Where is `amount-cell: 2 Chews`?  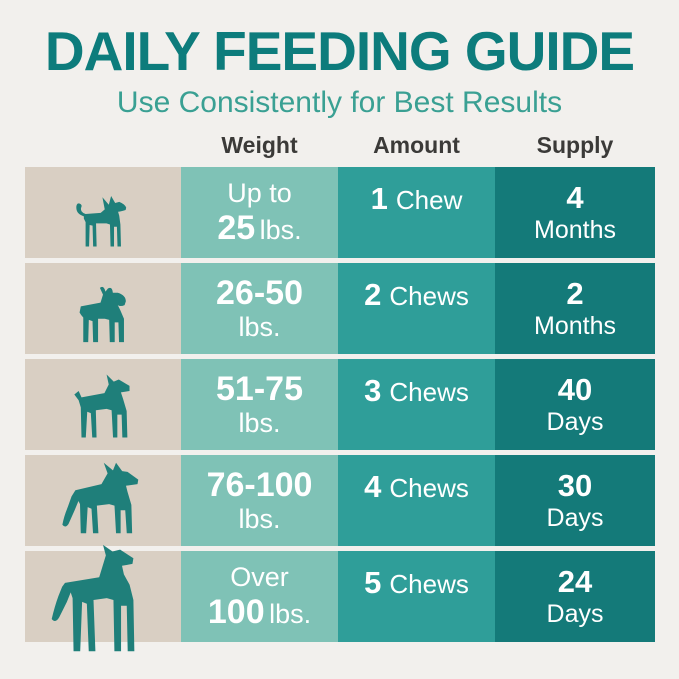
amount-cell: 2 Chews is located at coordinates (416, 308).